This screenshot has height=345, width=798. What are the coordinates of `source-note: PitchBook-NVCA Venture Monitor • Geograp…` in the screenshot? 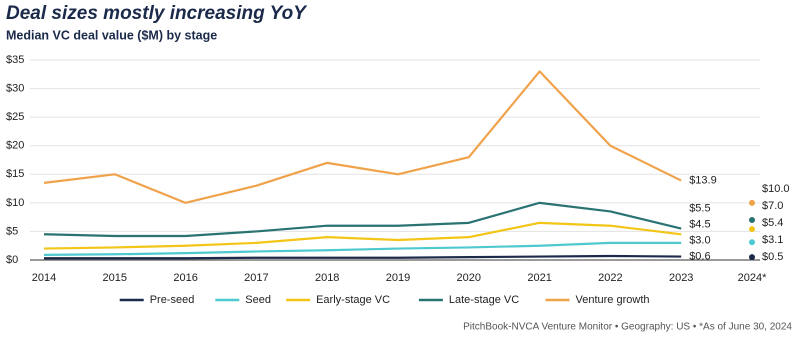 It's located at (627, 327).